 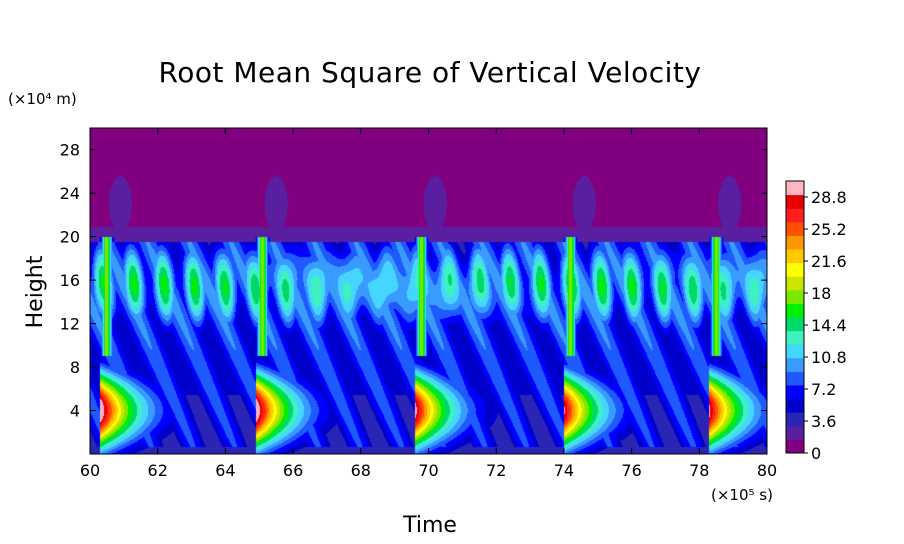 What do you see at coordinates (829, 357) in the screenshot?
I see `colorbar-tick-label: 10.8` at bounding box center [829, 357].